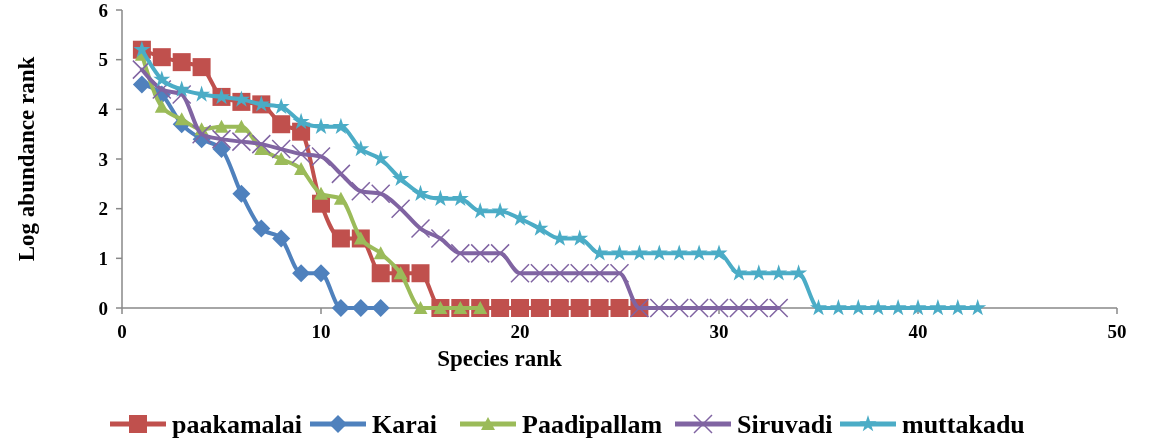 This screenshot has width=1150, height=446. What do you see at coordinates (404, 425) in the screenshot?
I see `legend-label: Karai` at bounding box center [404, 425].